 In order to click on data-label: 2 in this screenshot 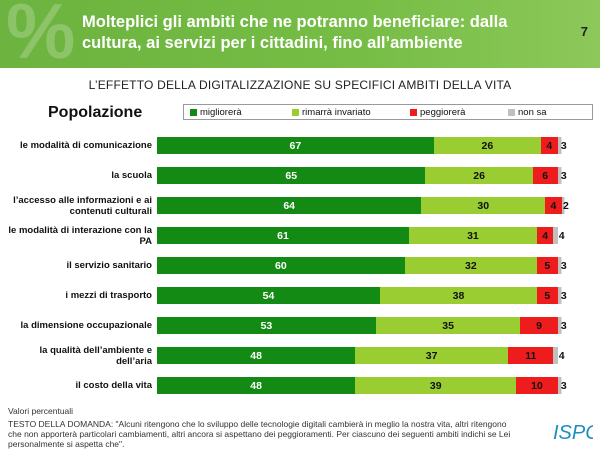, I will do `click(565, 205)`.